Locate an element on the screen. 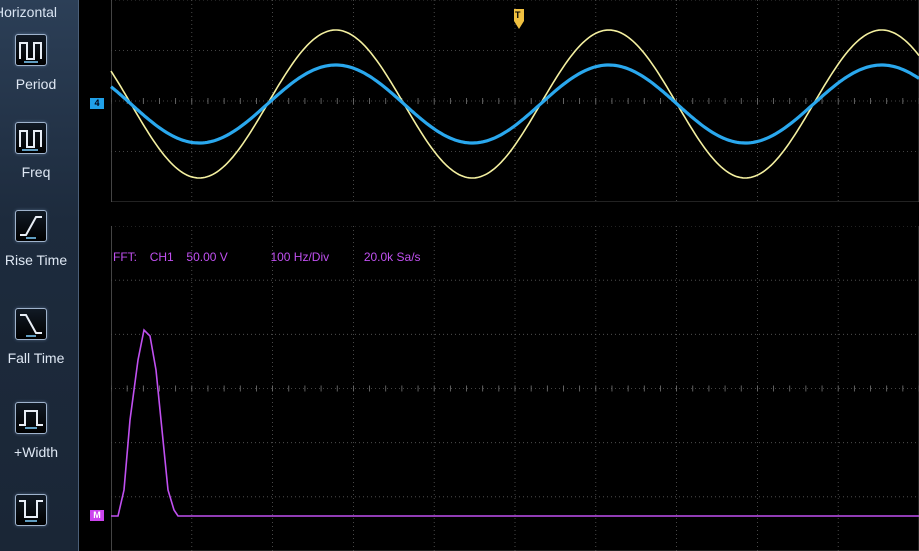 This screenshot has width=919, height=551. fft-label: FFT: is located at coordinates (125, 257).